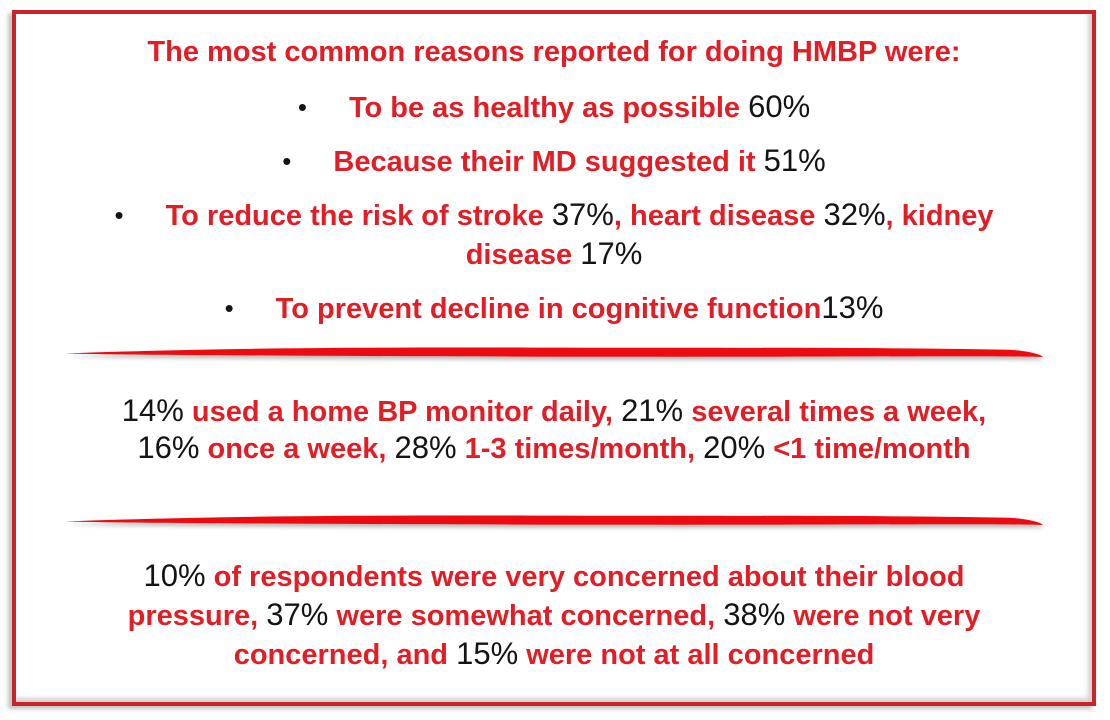  What do you see at coordinates (526, 616) in the screenshot?
I see `text-segment: were somewhat concerned,` at bounding box center [526, 616].